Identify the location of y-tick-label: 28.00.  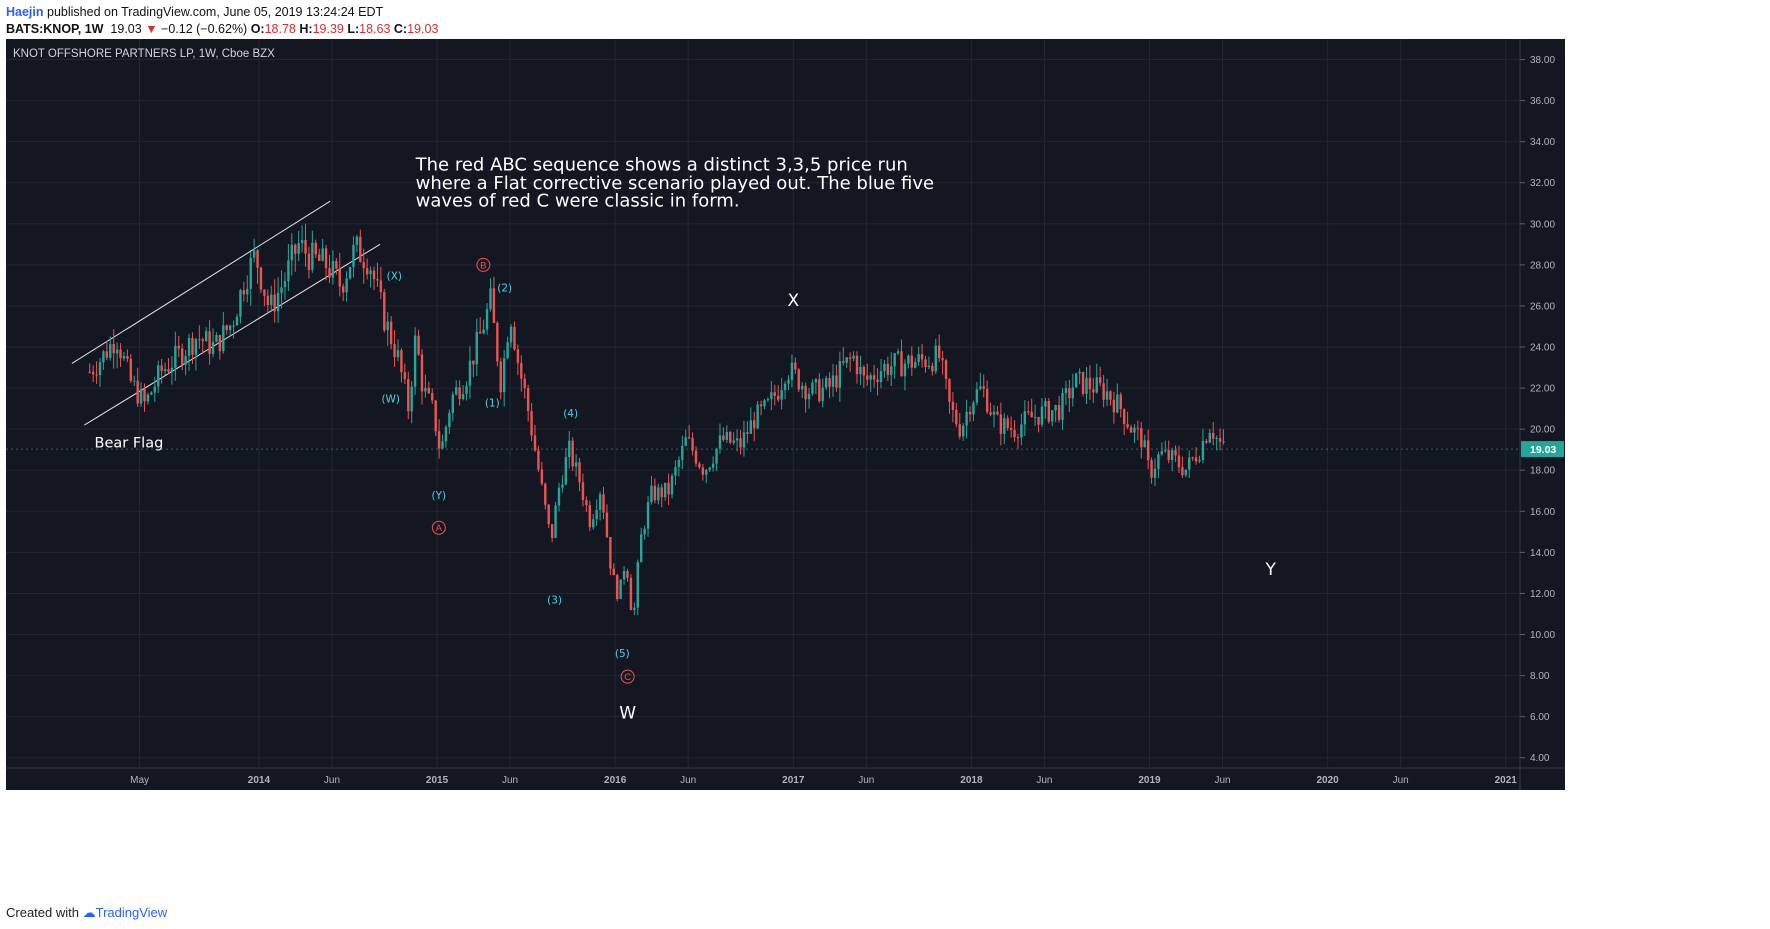
(1542, 265).